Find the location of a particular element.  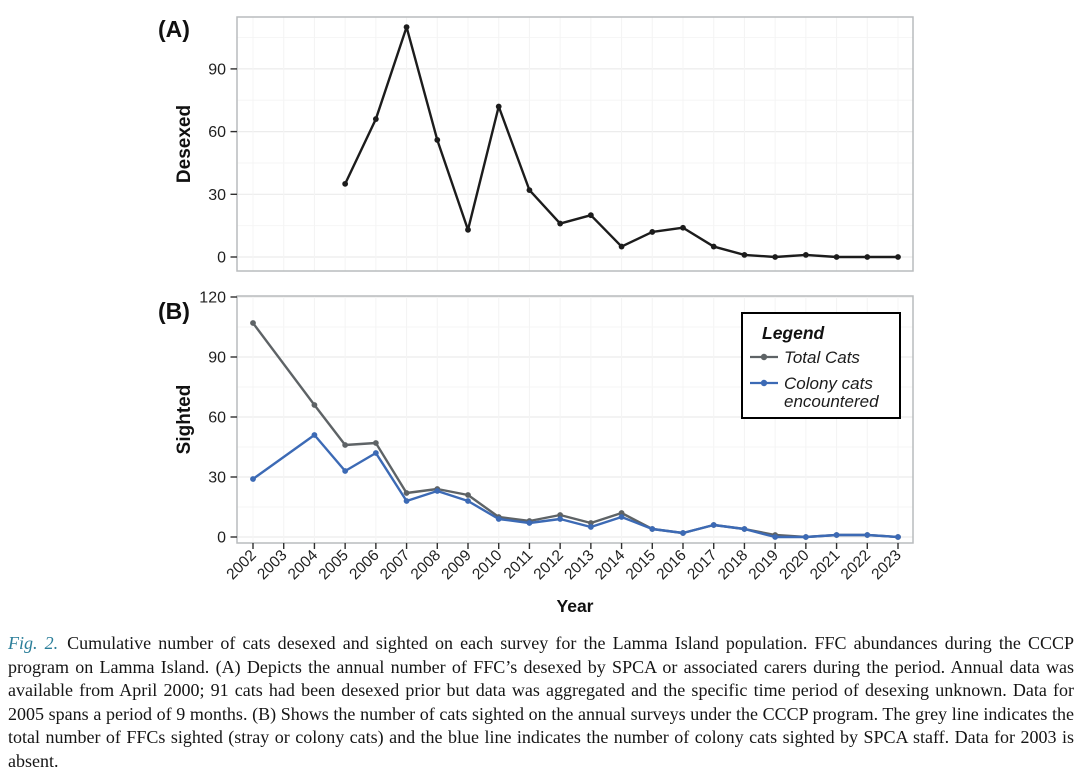

x-tick-label: 2016 is located at coordinates (671, 565).